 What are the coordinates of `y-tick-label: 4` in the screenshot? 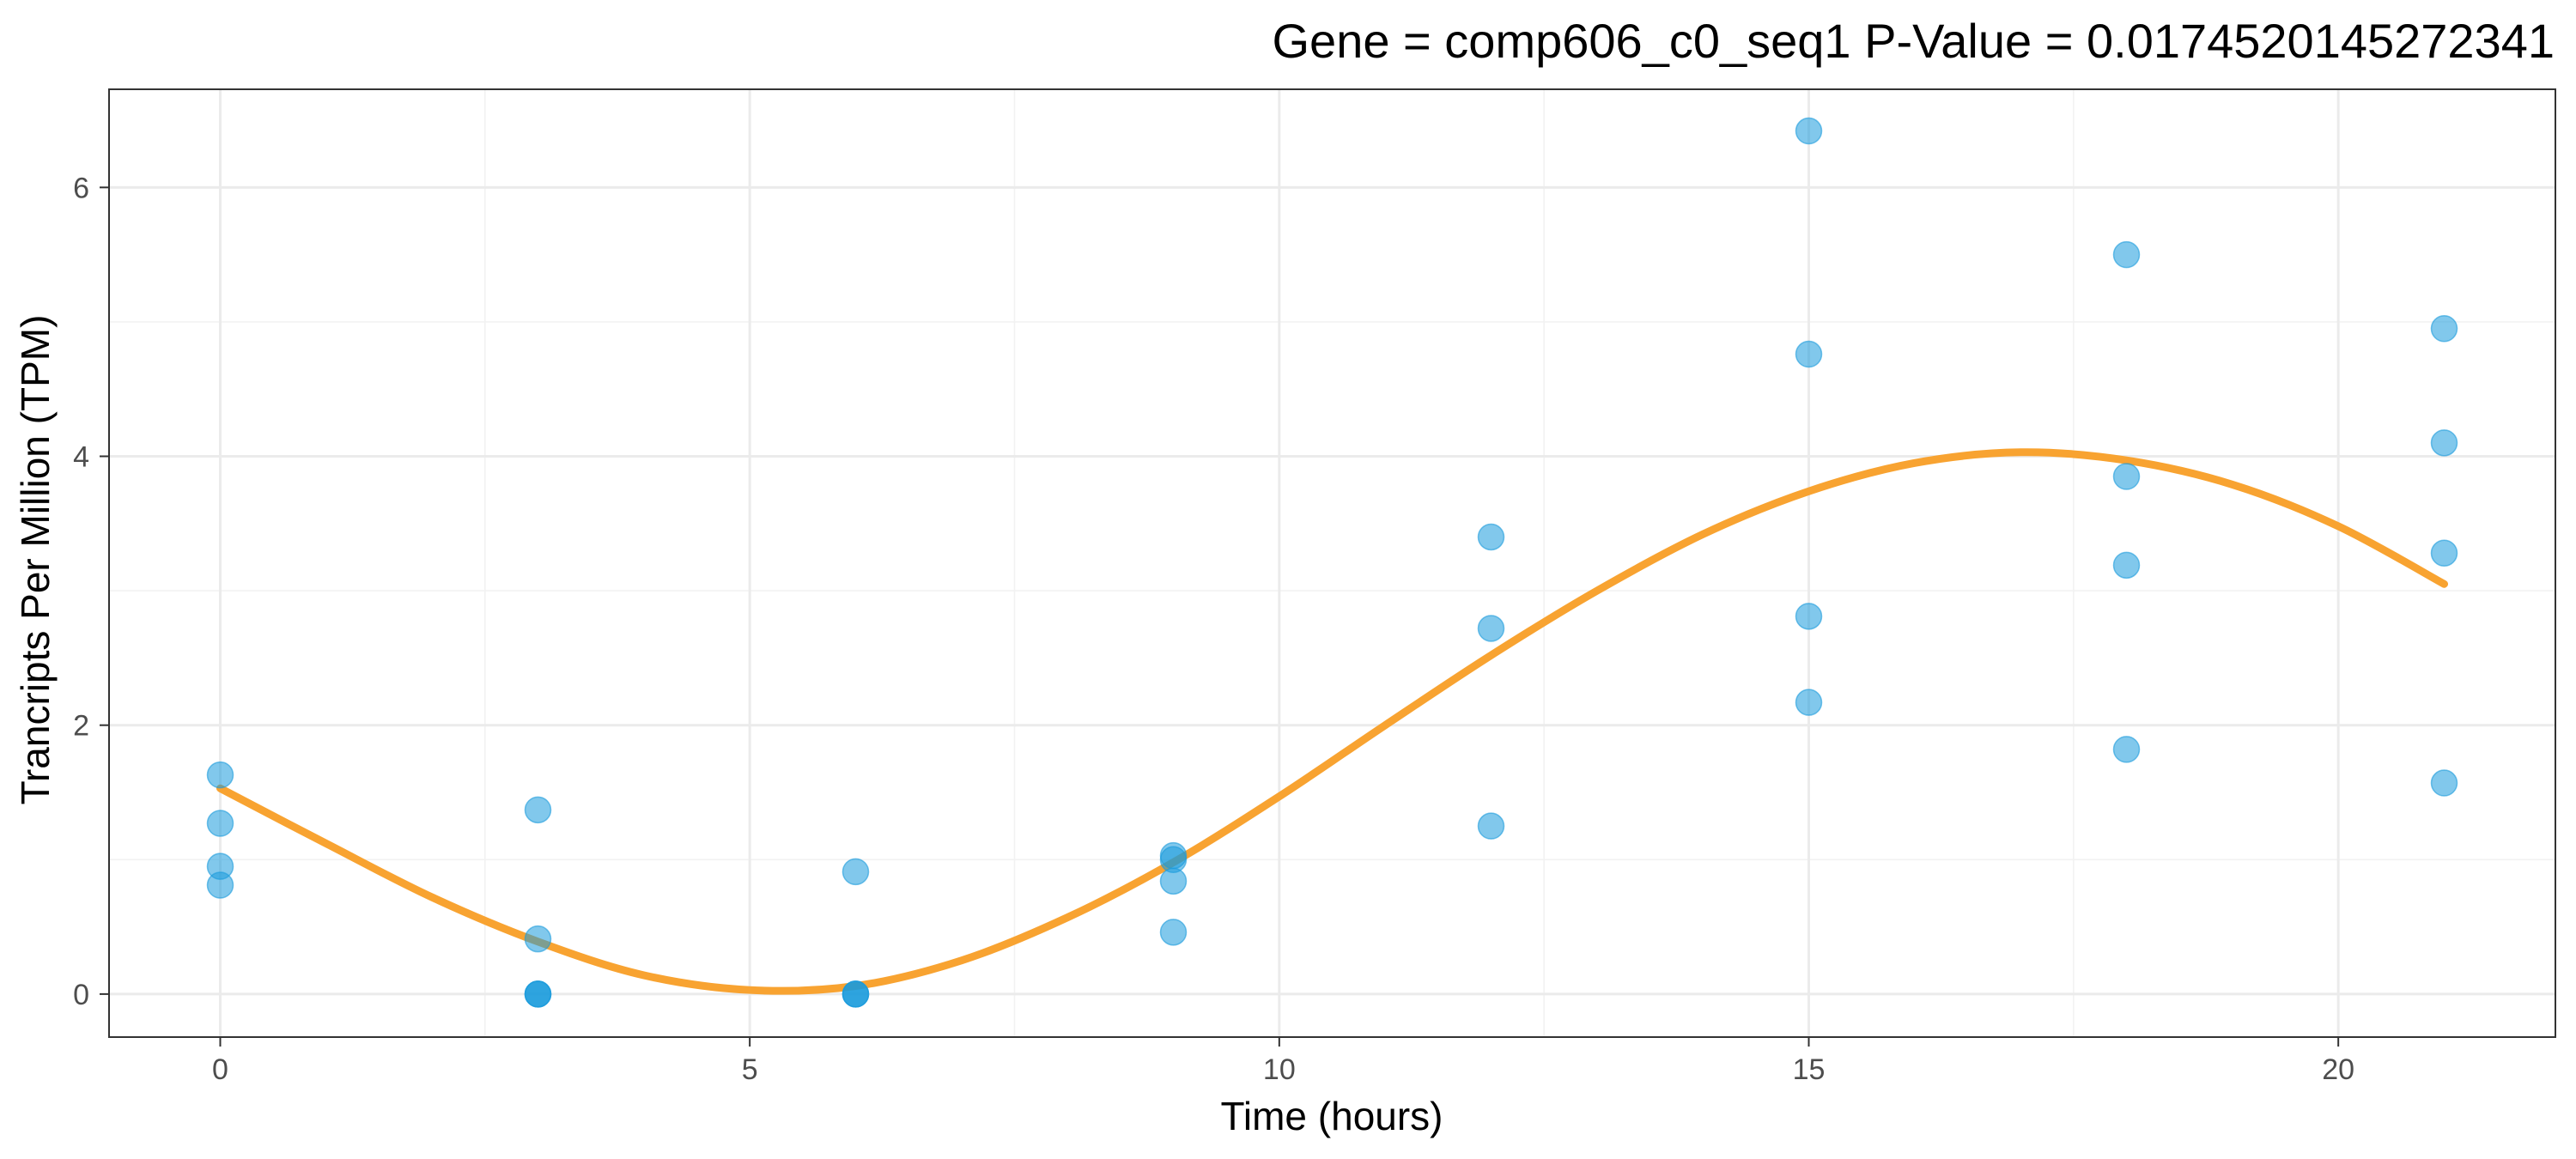 It's located at (81, 458).